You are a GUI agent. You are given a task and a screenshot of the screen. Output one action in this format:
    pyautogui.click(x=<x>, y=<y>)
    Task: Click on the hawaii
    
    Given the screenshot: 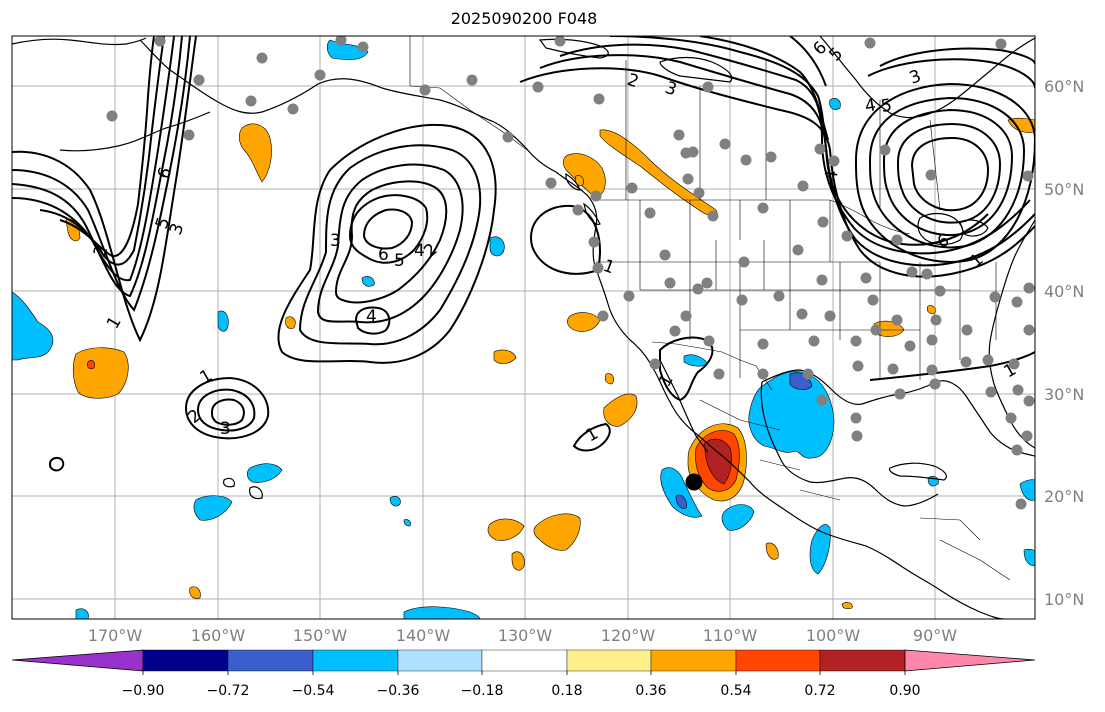 What is the action you would take?
    pyautogui.click(x=229, y=482)
    